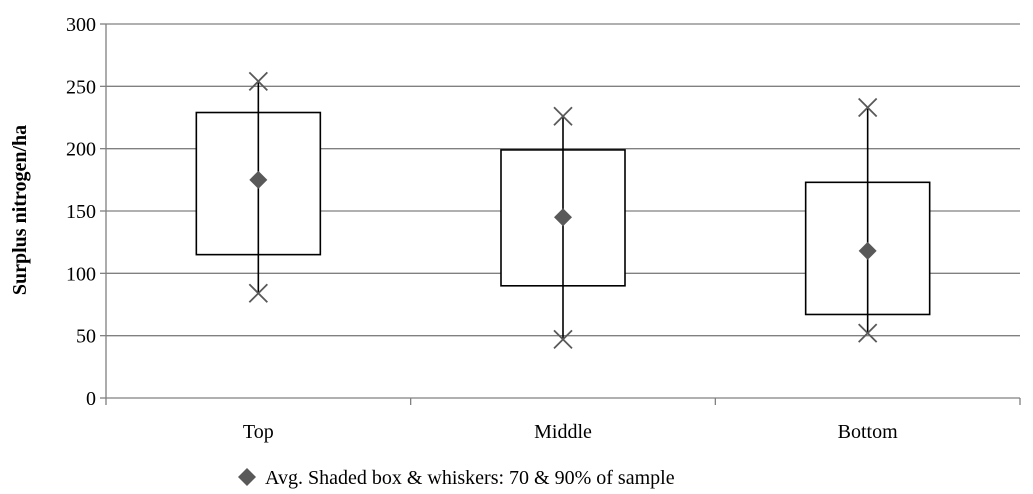 The height and width of the screenshot is (494, 1033). What do you see at coordinates (81, 87) in the screenshot?
I see `y-tick-label: 250` at bounding box center [81, 87].